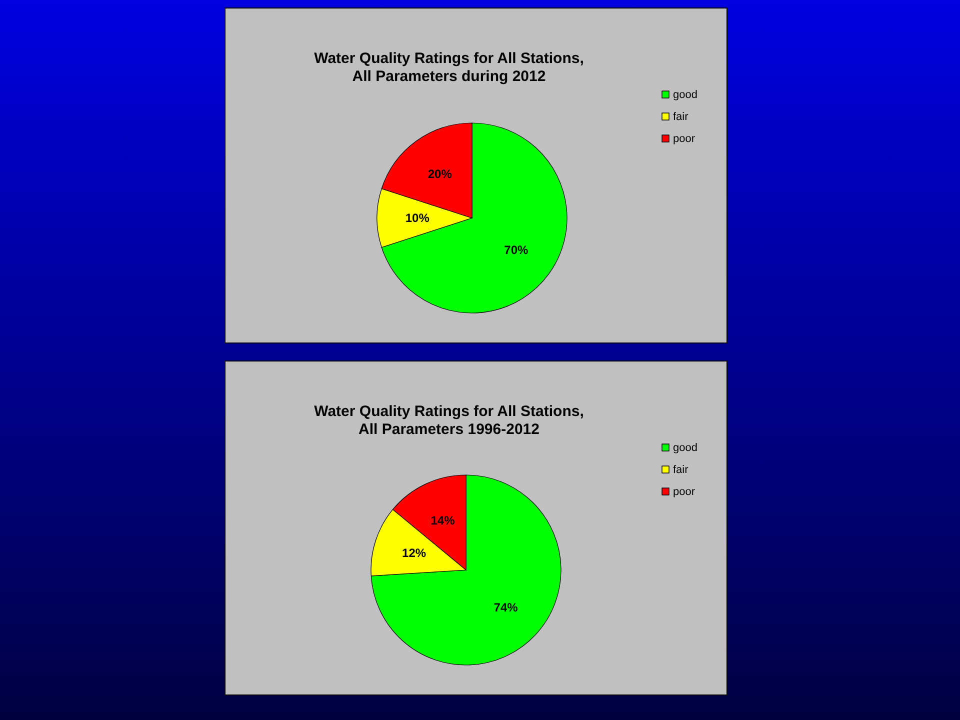 Image resolution: width=960 pixels, height=720 pixels. What do you see at coordinates (414, 553) in the screenshot?
I see `data-label: 12%` at bounding box center [414, 553].